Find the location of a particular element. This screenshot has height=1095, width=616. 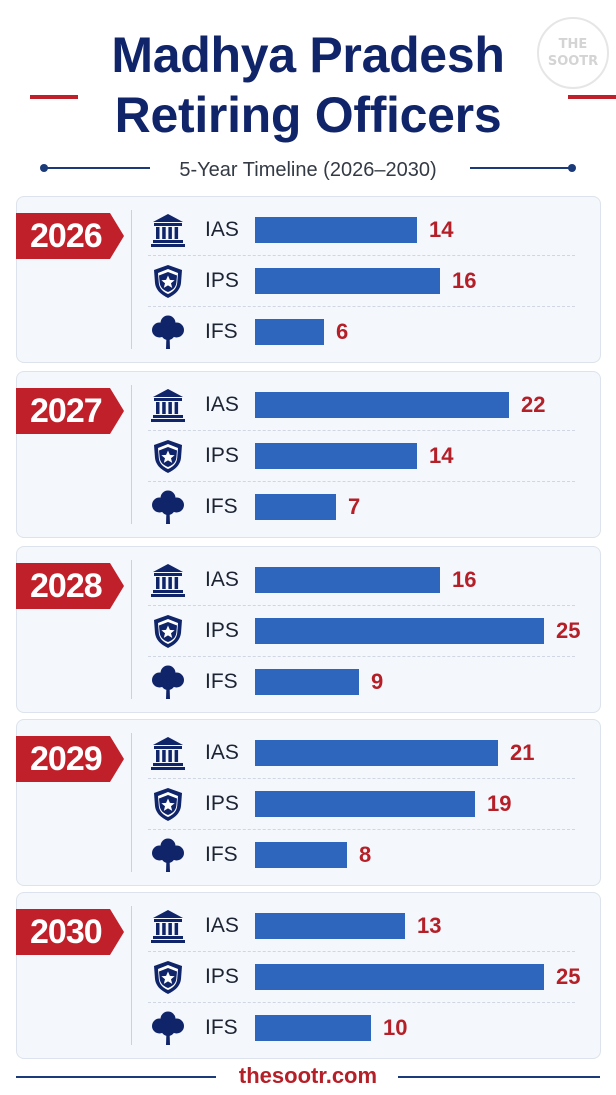

value-label-2029-ifs: 8 is located at coordinates (365, 854).